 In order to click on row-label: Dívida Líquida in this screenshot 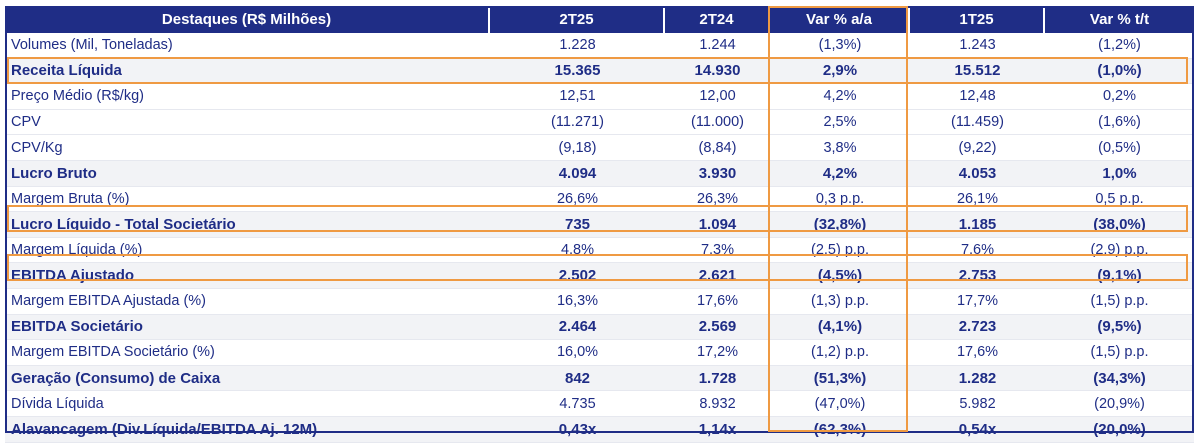, I will do `click(247, 404)`.